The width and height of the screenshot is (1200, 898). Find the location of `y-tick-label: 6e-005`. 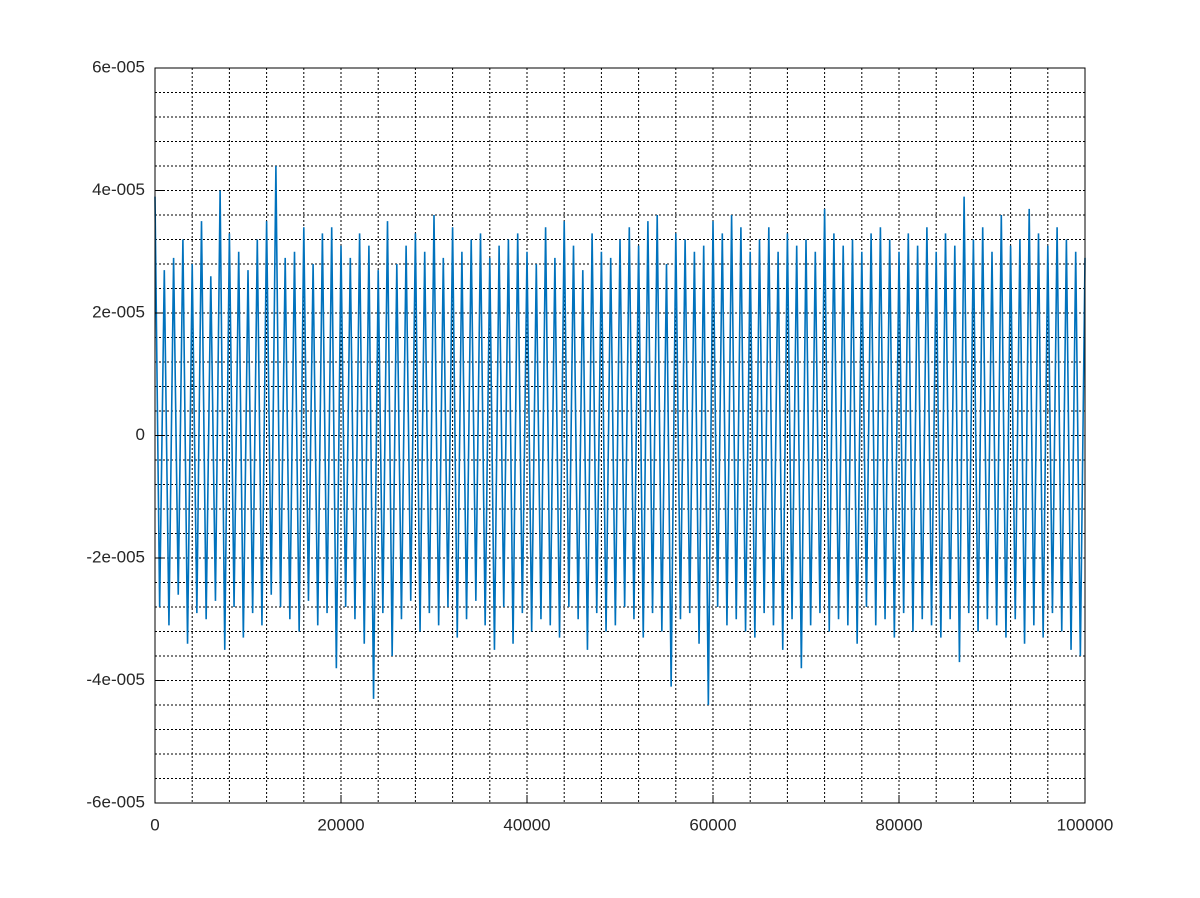

y-tick-label: 6e-005 is located at coordinates (118, 66).